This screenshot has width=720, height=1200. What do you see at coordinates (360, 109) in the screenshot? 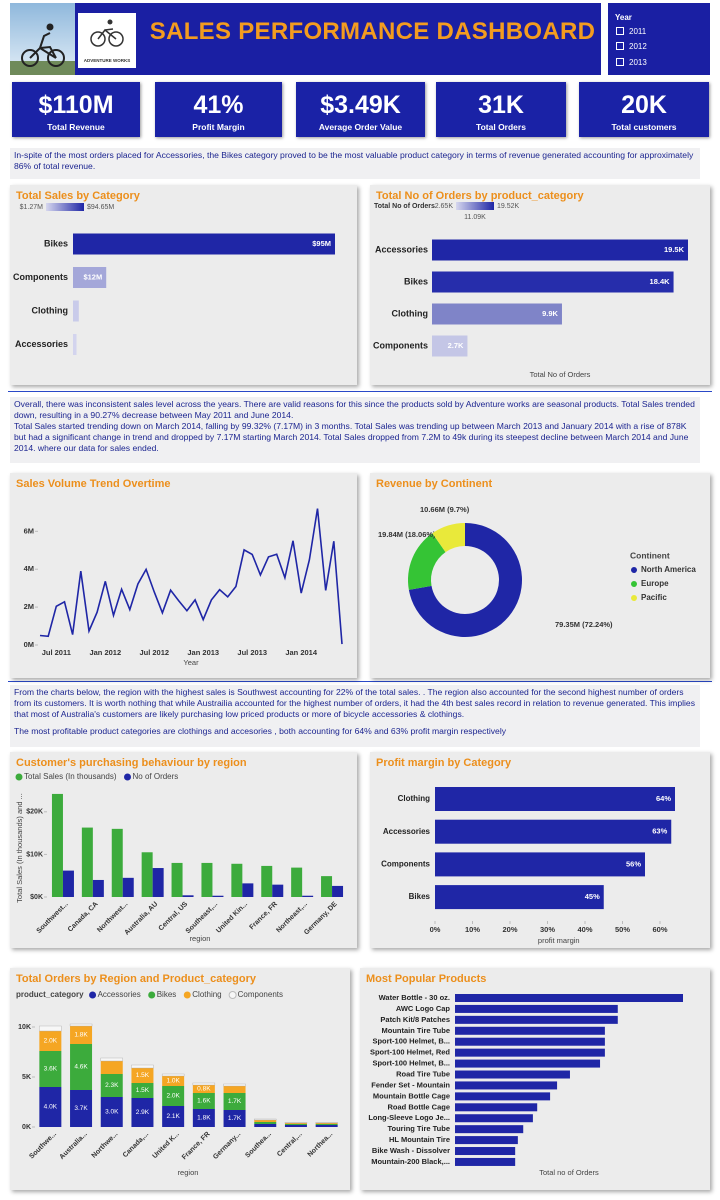
I see `kpi-card: $3.49K Average Order Value` at bounding box center [360, 109].